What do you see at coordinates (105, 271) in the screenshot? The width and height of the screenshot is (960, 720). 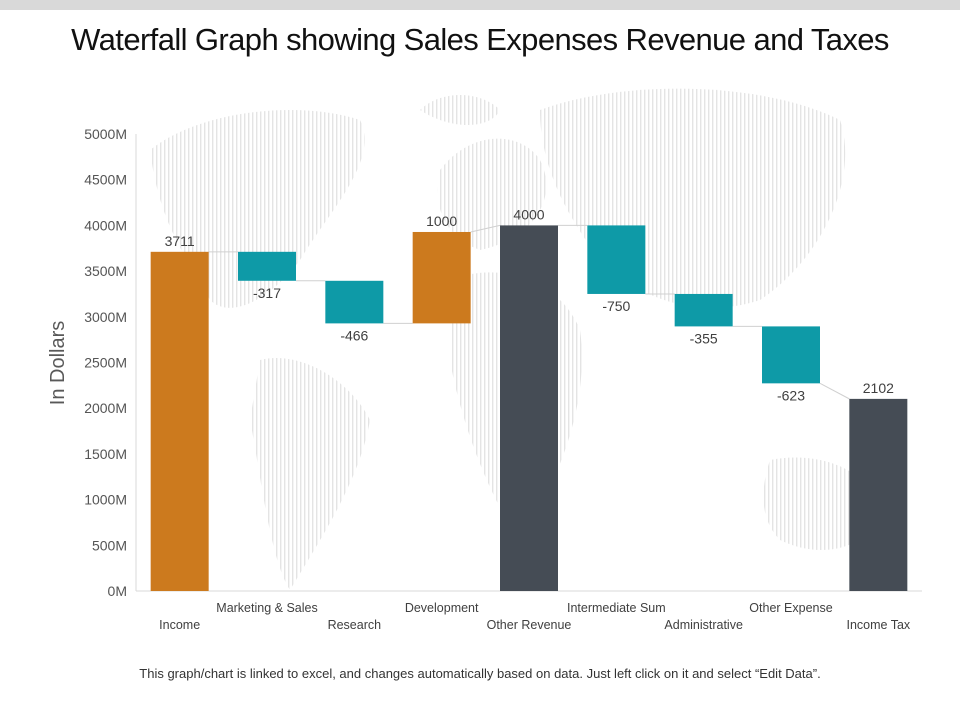 I see `y-tick-label: 3500M` at bounding box center [105, 271].